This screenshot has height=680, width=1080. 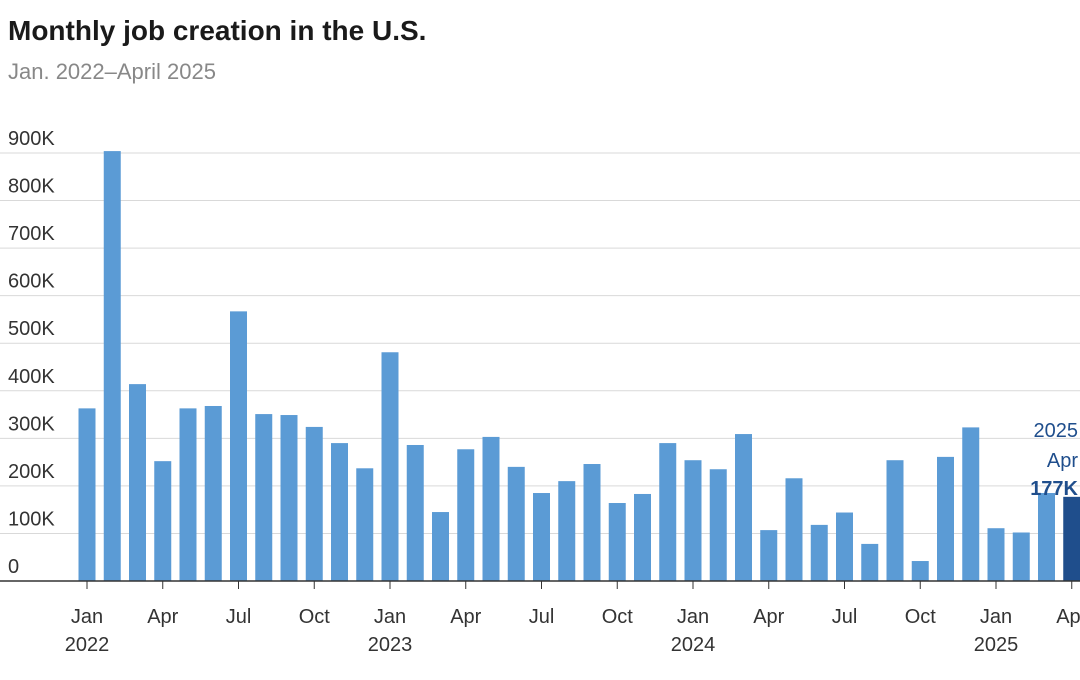 What do you see at coordinates (31, 329) in the screenshot?
I see `y-tick-label: 500K` at bounding box center [31, 329].